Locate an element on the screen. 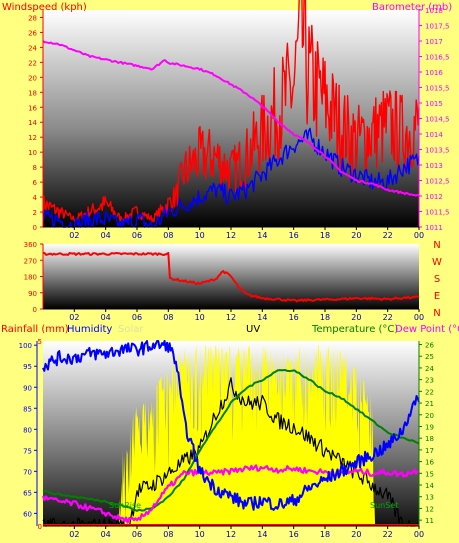 This screenshot has width=459, height=543. humidity-tick-label: 75 is located at coordinates (27, 451).